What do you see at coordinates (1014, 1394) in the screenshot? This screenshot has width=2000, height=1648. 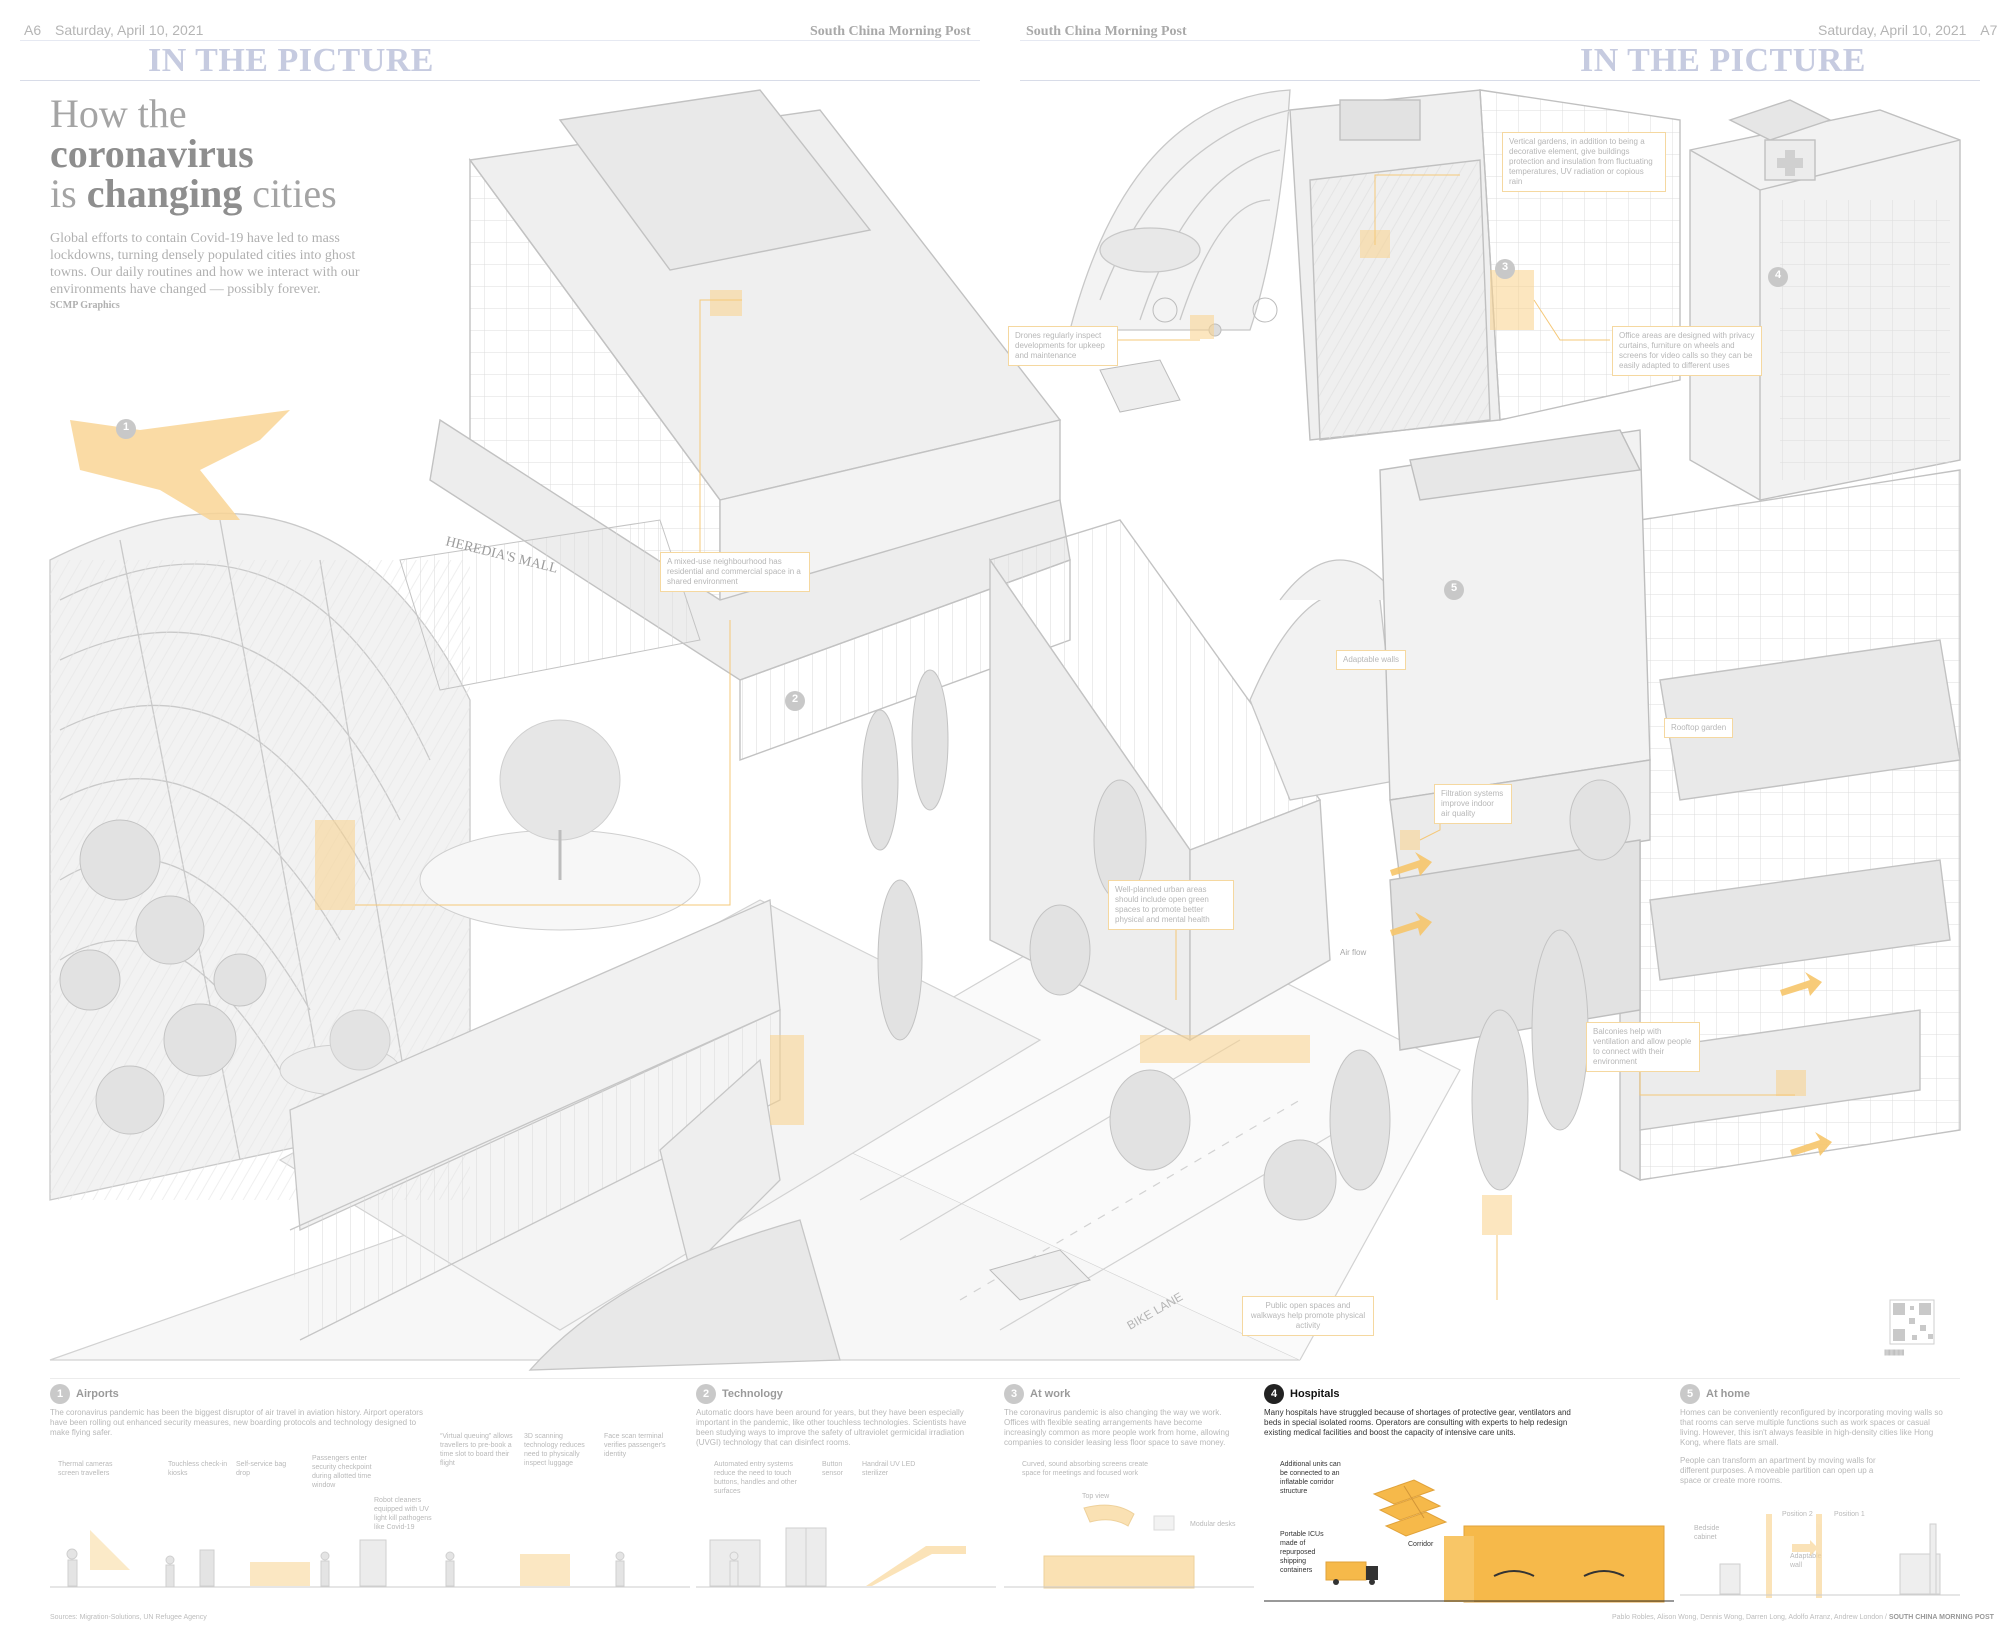 I see `panel-at-work-number: 3` at bounding box center [1014, 1394].